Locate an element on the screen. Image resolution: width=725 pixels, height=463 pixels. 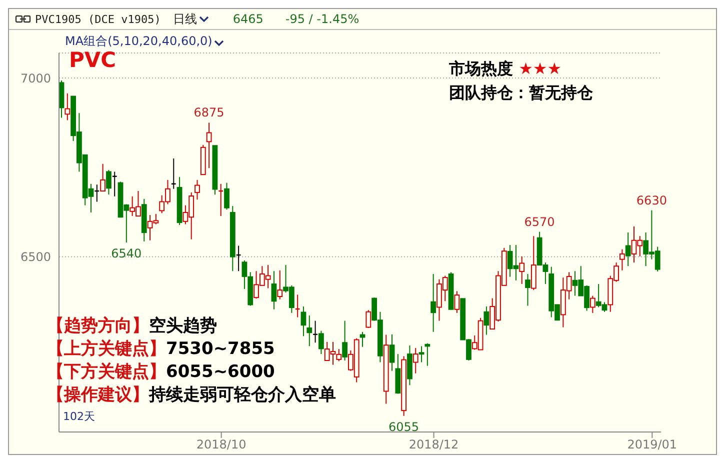
annotation: 6540 is located at coordinates (126, 253).